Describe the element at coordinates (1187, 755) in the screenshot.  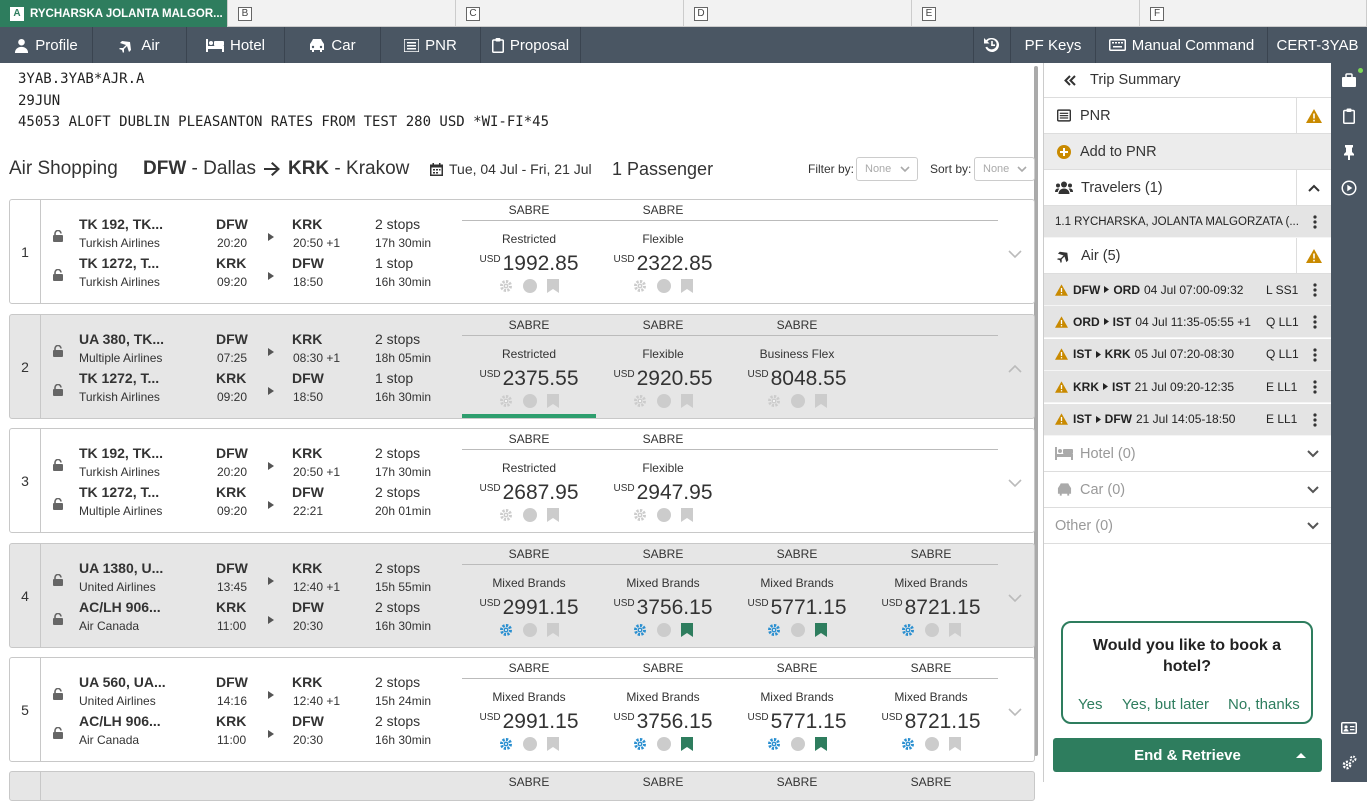
I see `end-retrieve-button: End & Retrieve` at that location.